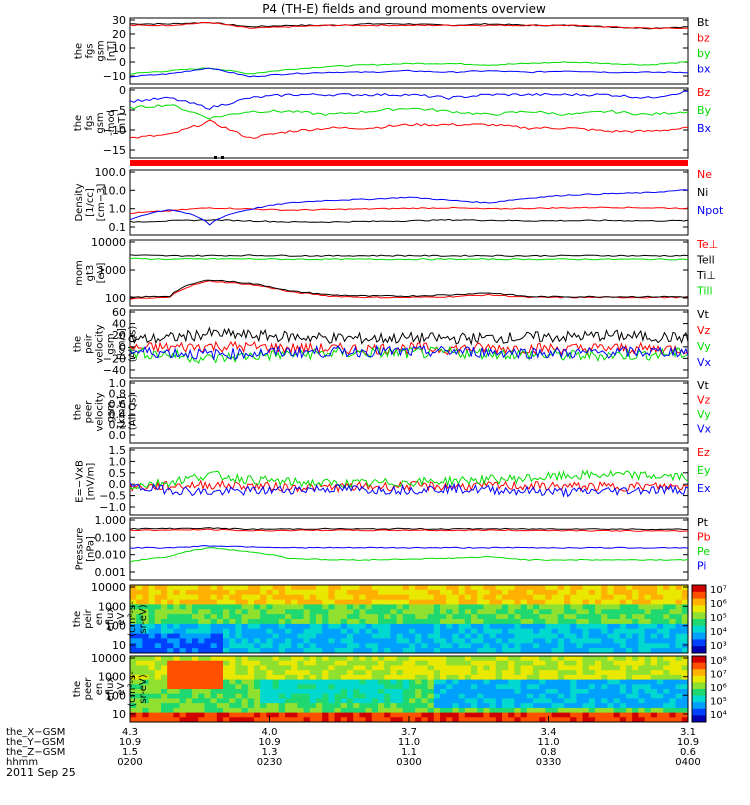  What do you see at coordinates (270, 752) in the screenshot?
I see `x-tick-label: 1.3` at bounding box center [270, 752].